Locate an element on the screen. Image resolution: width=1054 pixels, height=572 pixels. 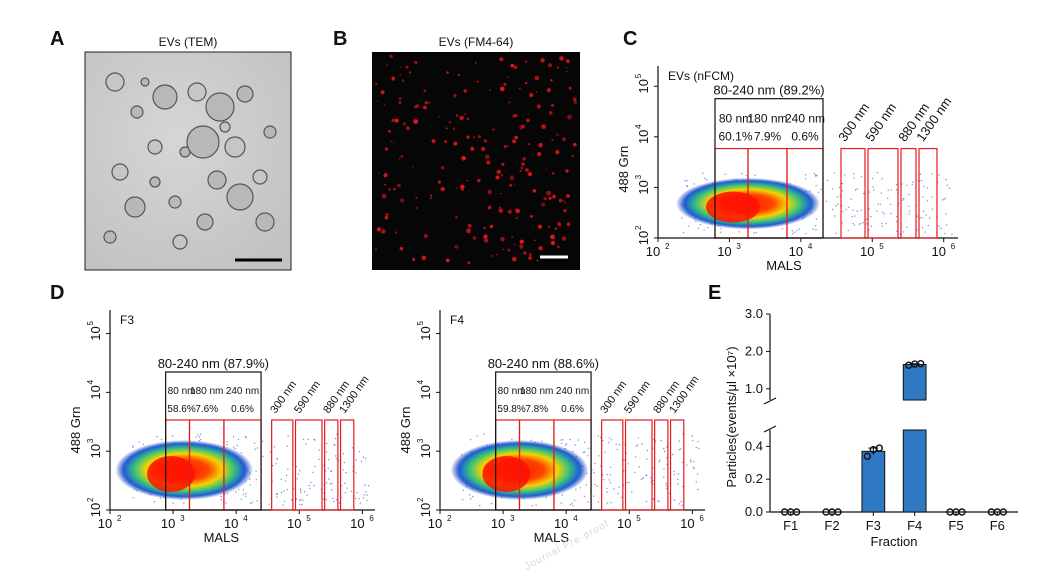
y-axis-label-group: 488 Grn is located at coordinates (75, 430).